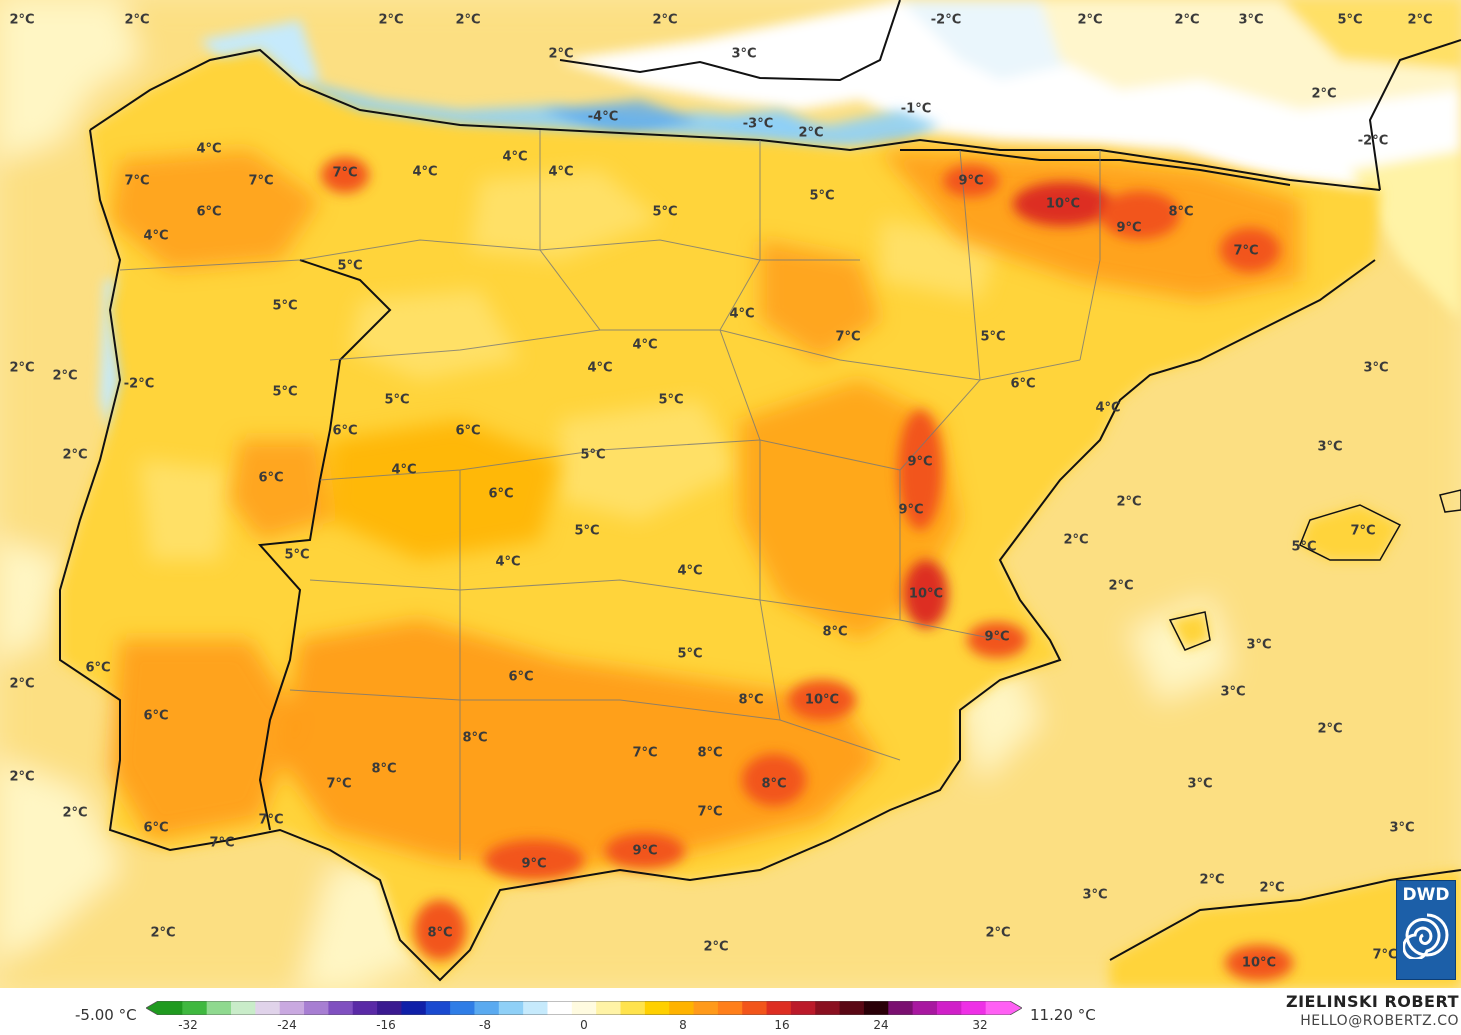 This screenshot has width=1461, height=1035. I want to click on dwd-logo-text: DWD, so click(1426, 895).